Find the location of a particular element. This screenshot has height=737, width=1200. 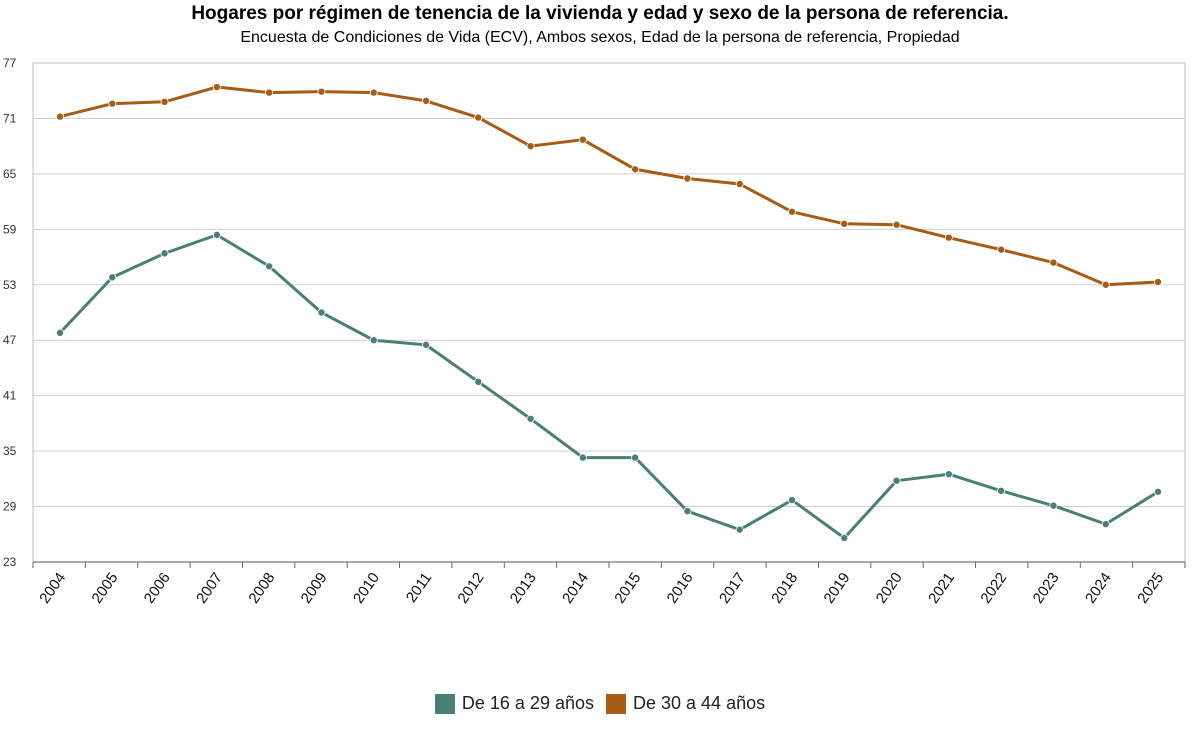

x-tick-label: 2021 is located at coordinates (941, 588).